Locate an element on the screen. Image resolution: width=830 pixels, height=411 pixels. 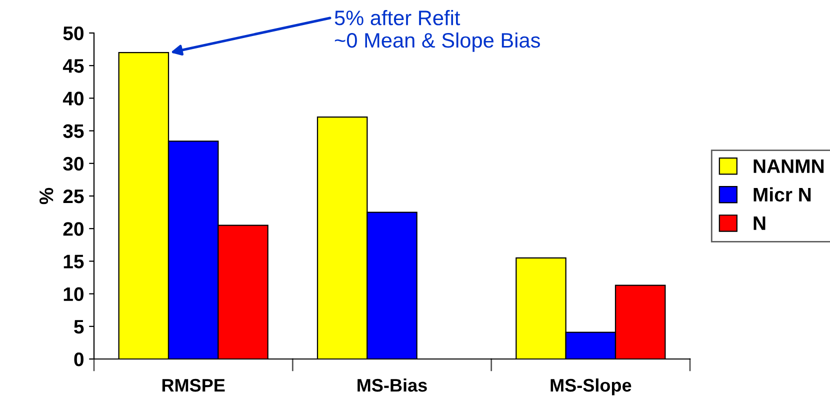
y-tick-label: 15 is located at coordinates (74, 261).